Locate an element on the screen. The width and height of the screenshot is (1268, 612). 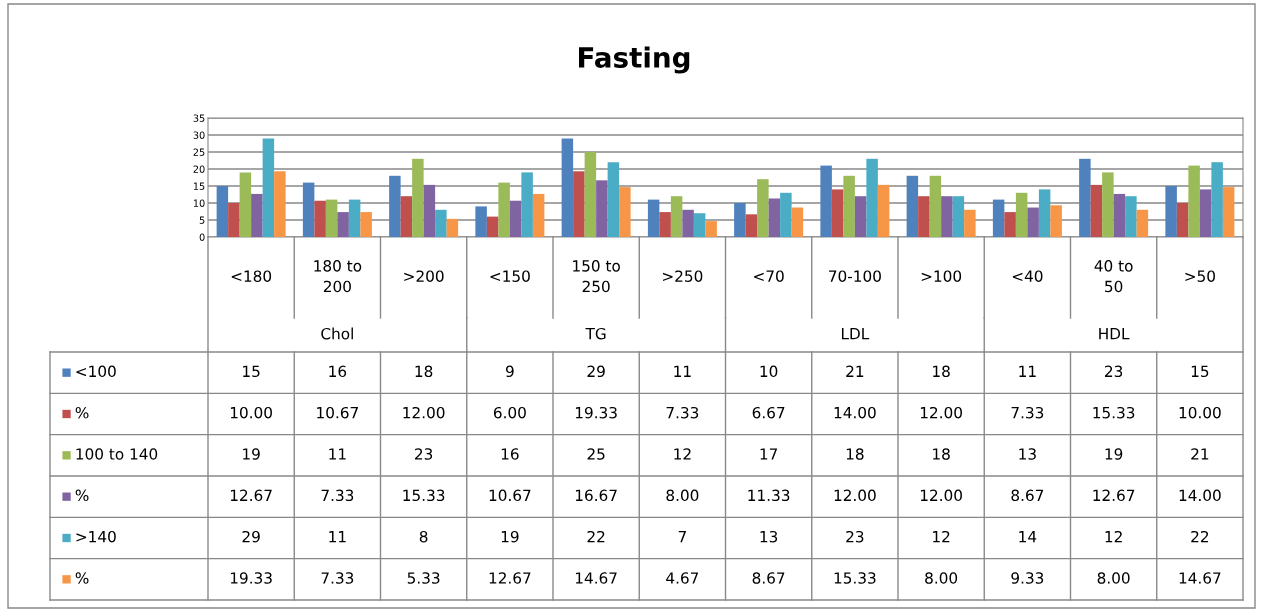
data-label: 7 is located at coordinates (682, 537).